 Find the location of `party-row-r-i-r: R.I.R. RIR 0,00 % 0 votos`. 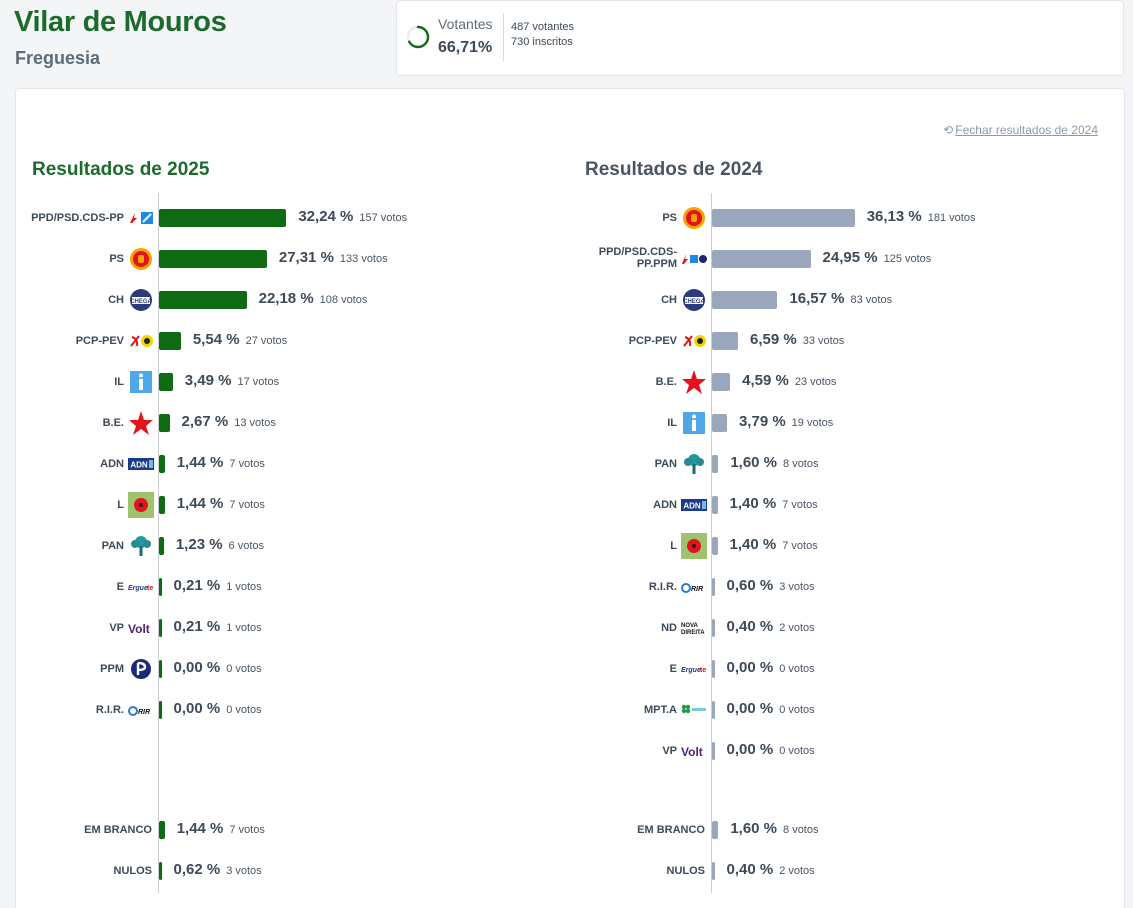

party-row-r-i-r: R.I.R. RIR 0,00 % 0 votos is located at coordinates (179, 710).